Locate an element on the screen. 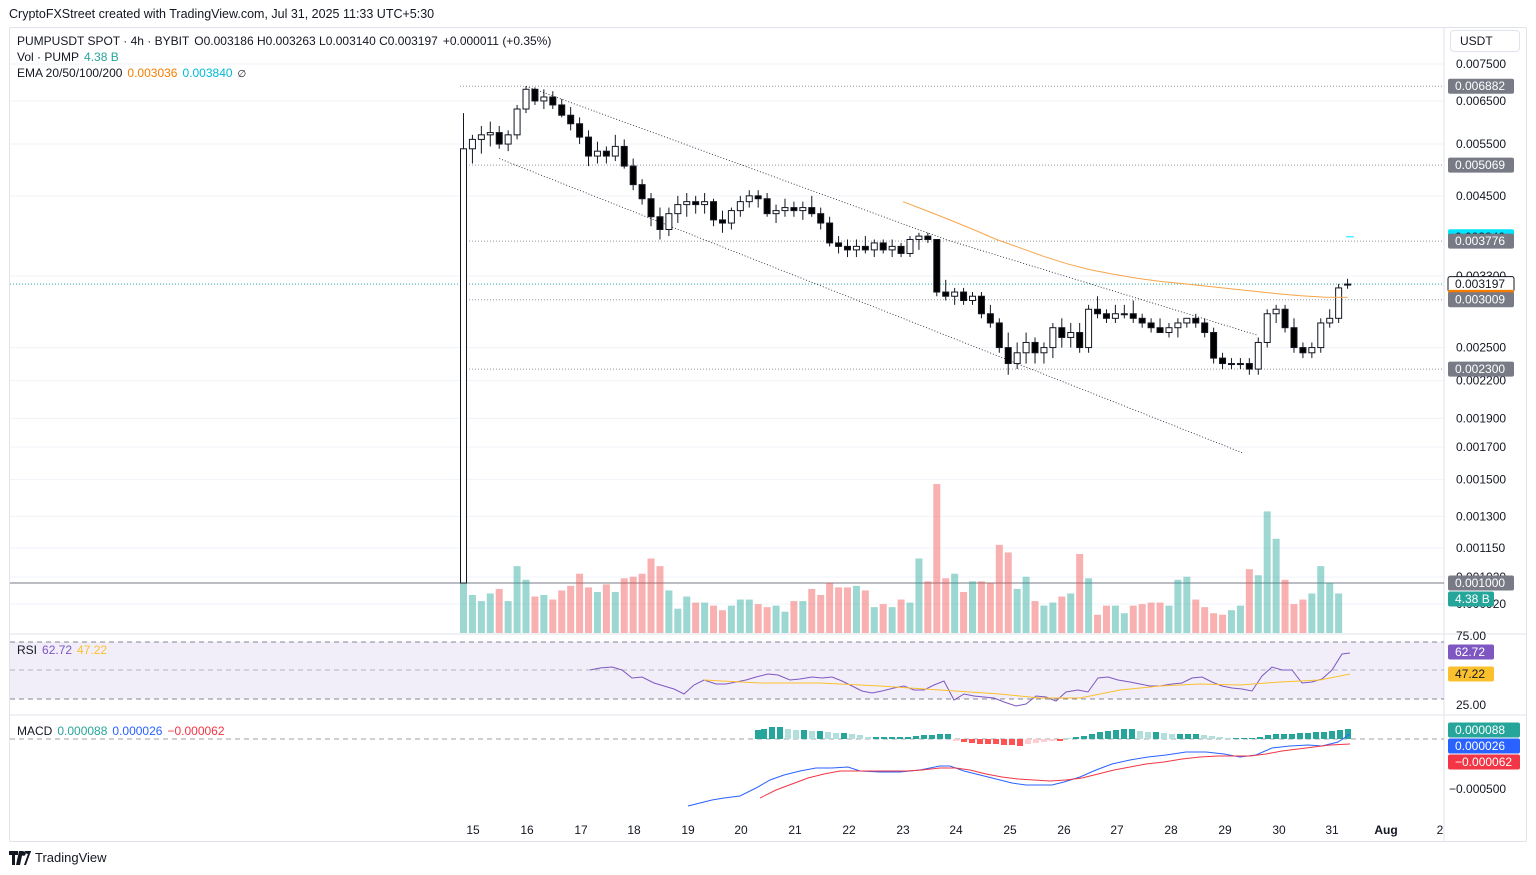 Image resolution: width=1536 pixels, height=875 pixels. ema50-value: 0.003036 is located at coordinates (152, 73).